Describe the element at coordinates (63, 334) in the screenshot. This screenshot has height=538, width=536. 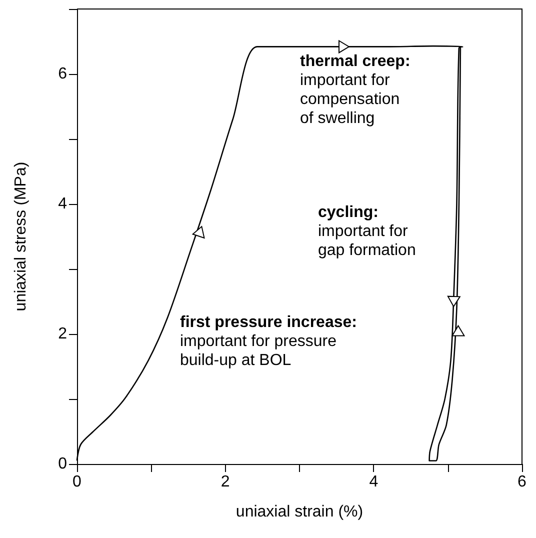
I see `y-tick-label: 2` at that location.